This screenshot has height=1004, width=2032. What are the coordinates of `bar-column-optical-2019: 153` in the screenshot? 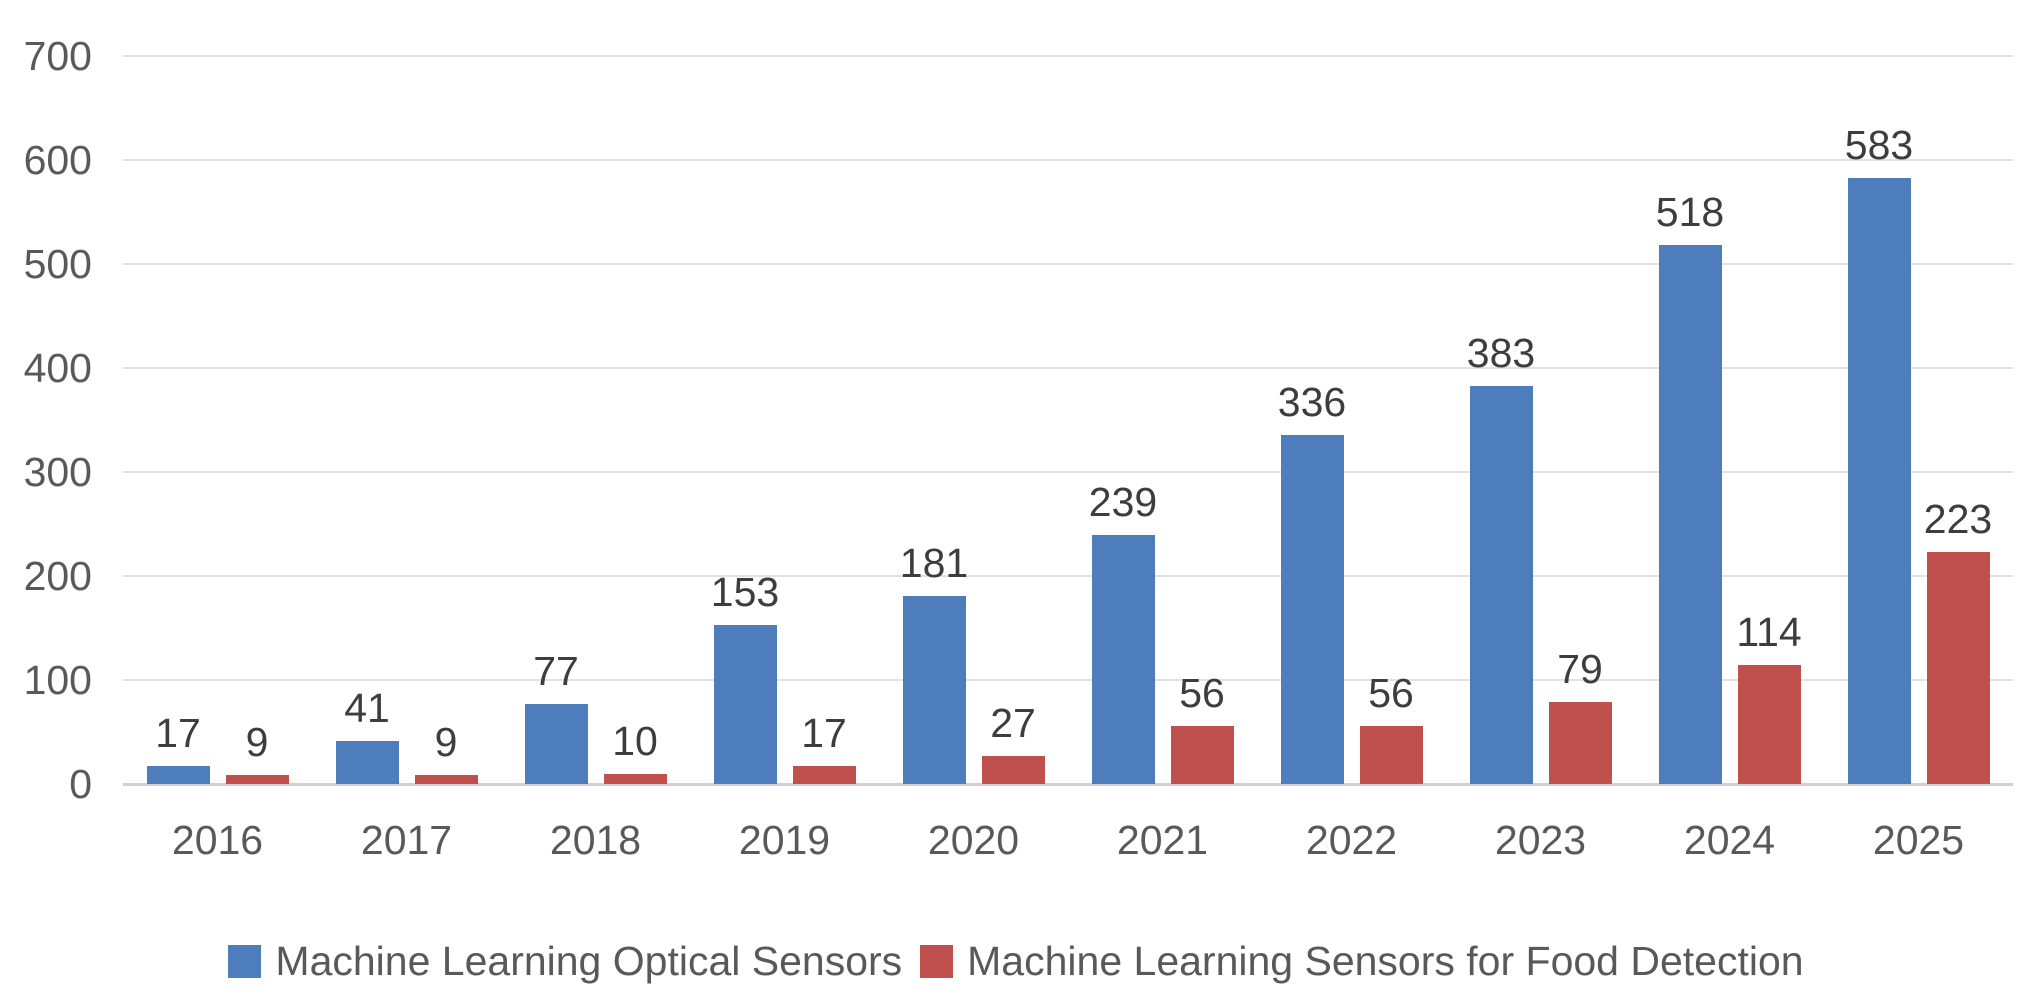 It's located at (745, 676).